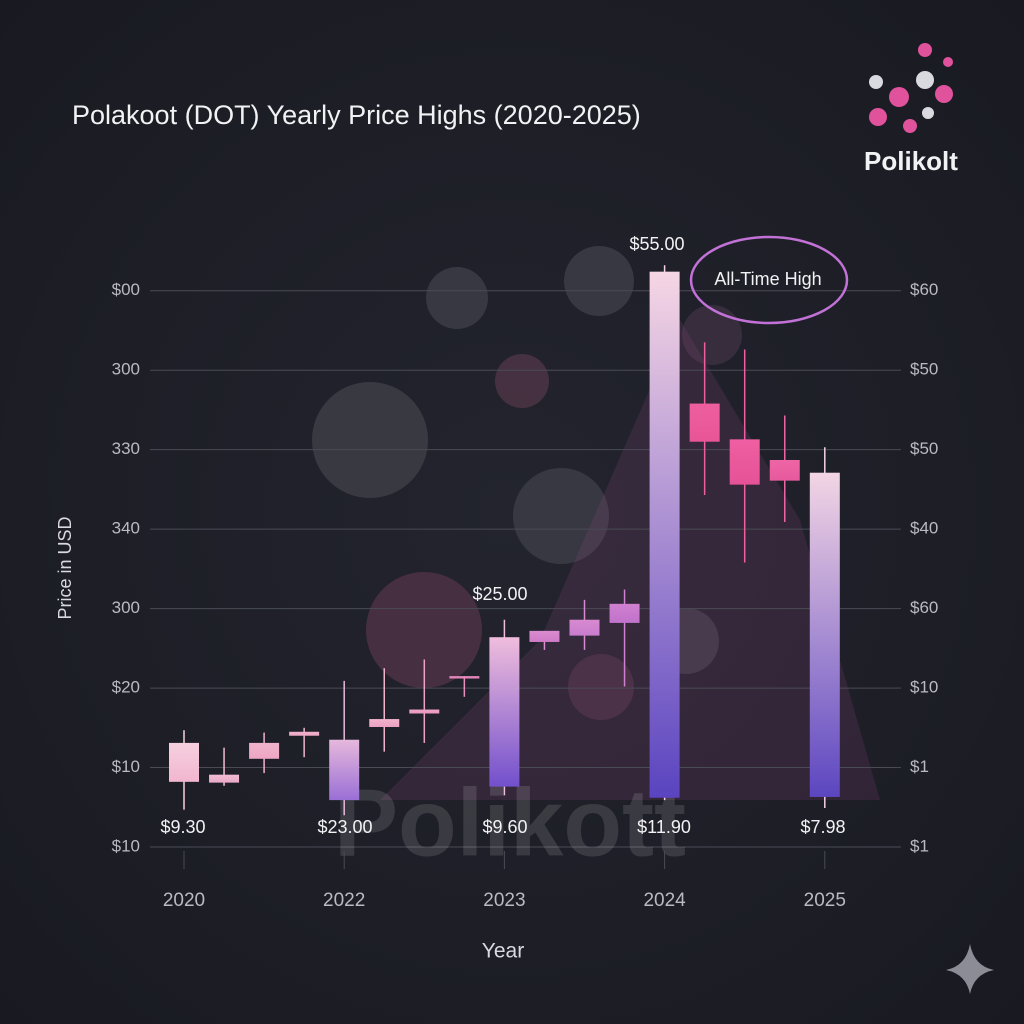 Image resolution: width=1024 pixels, height=1024 pixels. I want to click on annotation: $55.00, so click(656, 244).